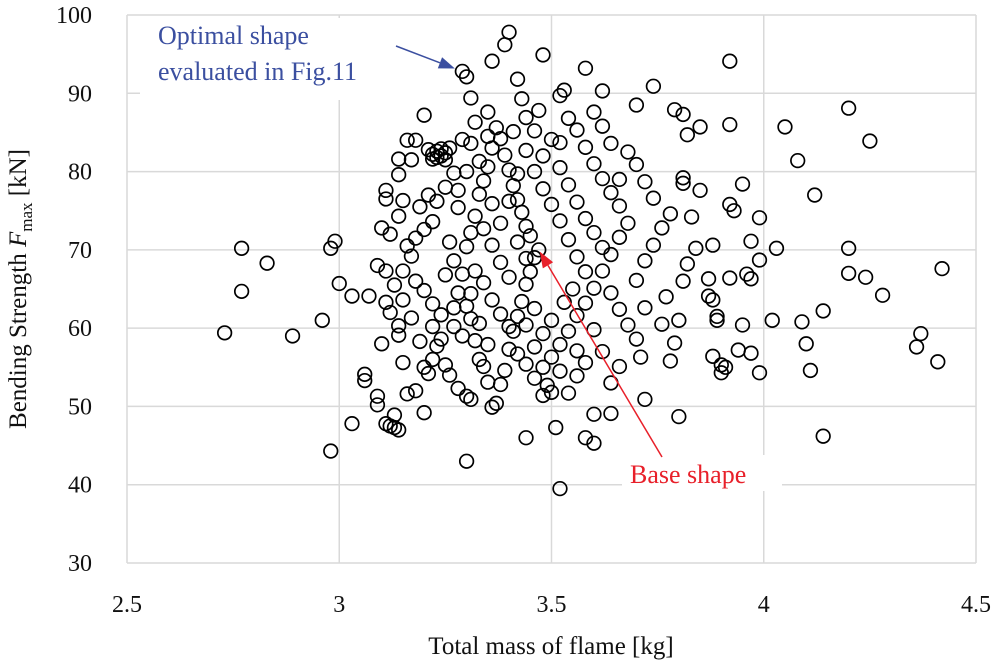 Image resolution: width=994 pixels, height=667 pixels. What do you see at coordinates (233, 35) in the screenshot?
I see `optimal-annotation-line1: Optimal shape` at bounding box center [233, 35].